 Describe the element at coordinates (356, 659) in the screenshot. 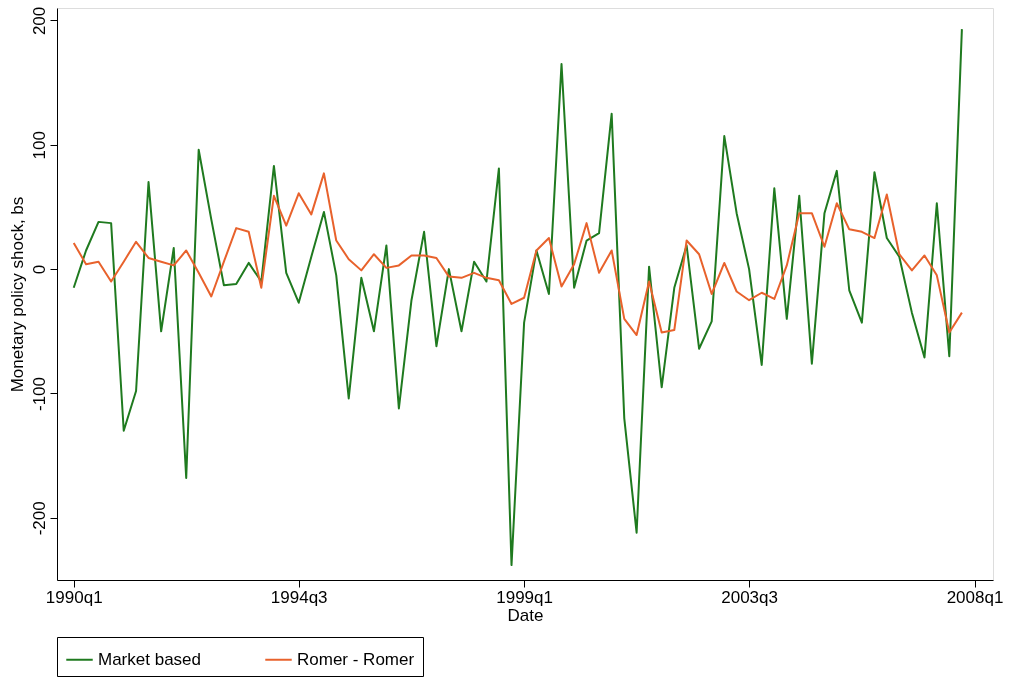

I see `legend-label: Romer - Romer` at that location.